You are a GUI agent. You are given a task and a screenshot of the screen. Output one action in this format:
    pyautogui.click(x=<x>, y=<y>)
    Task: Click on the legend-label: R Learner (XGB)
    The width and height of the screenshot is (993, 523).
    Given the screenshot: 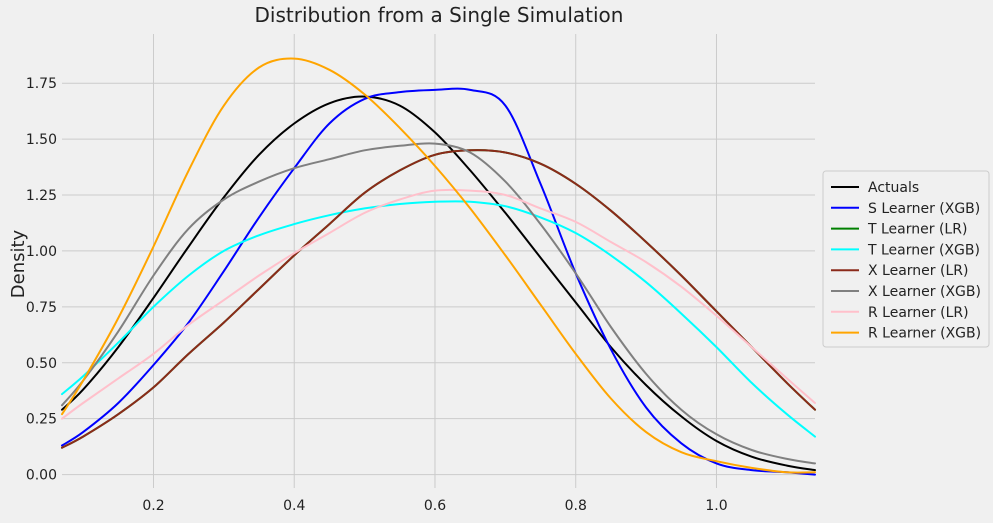 What is the action you would take?
    pyautogui.click(x=924, y=334)
    